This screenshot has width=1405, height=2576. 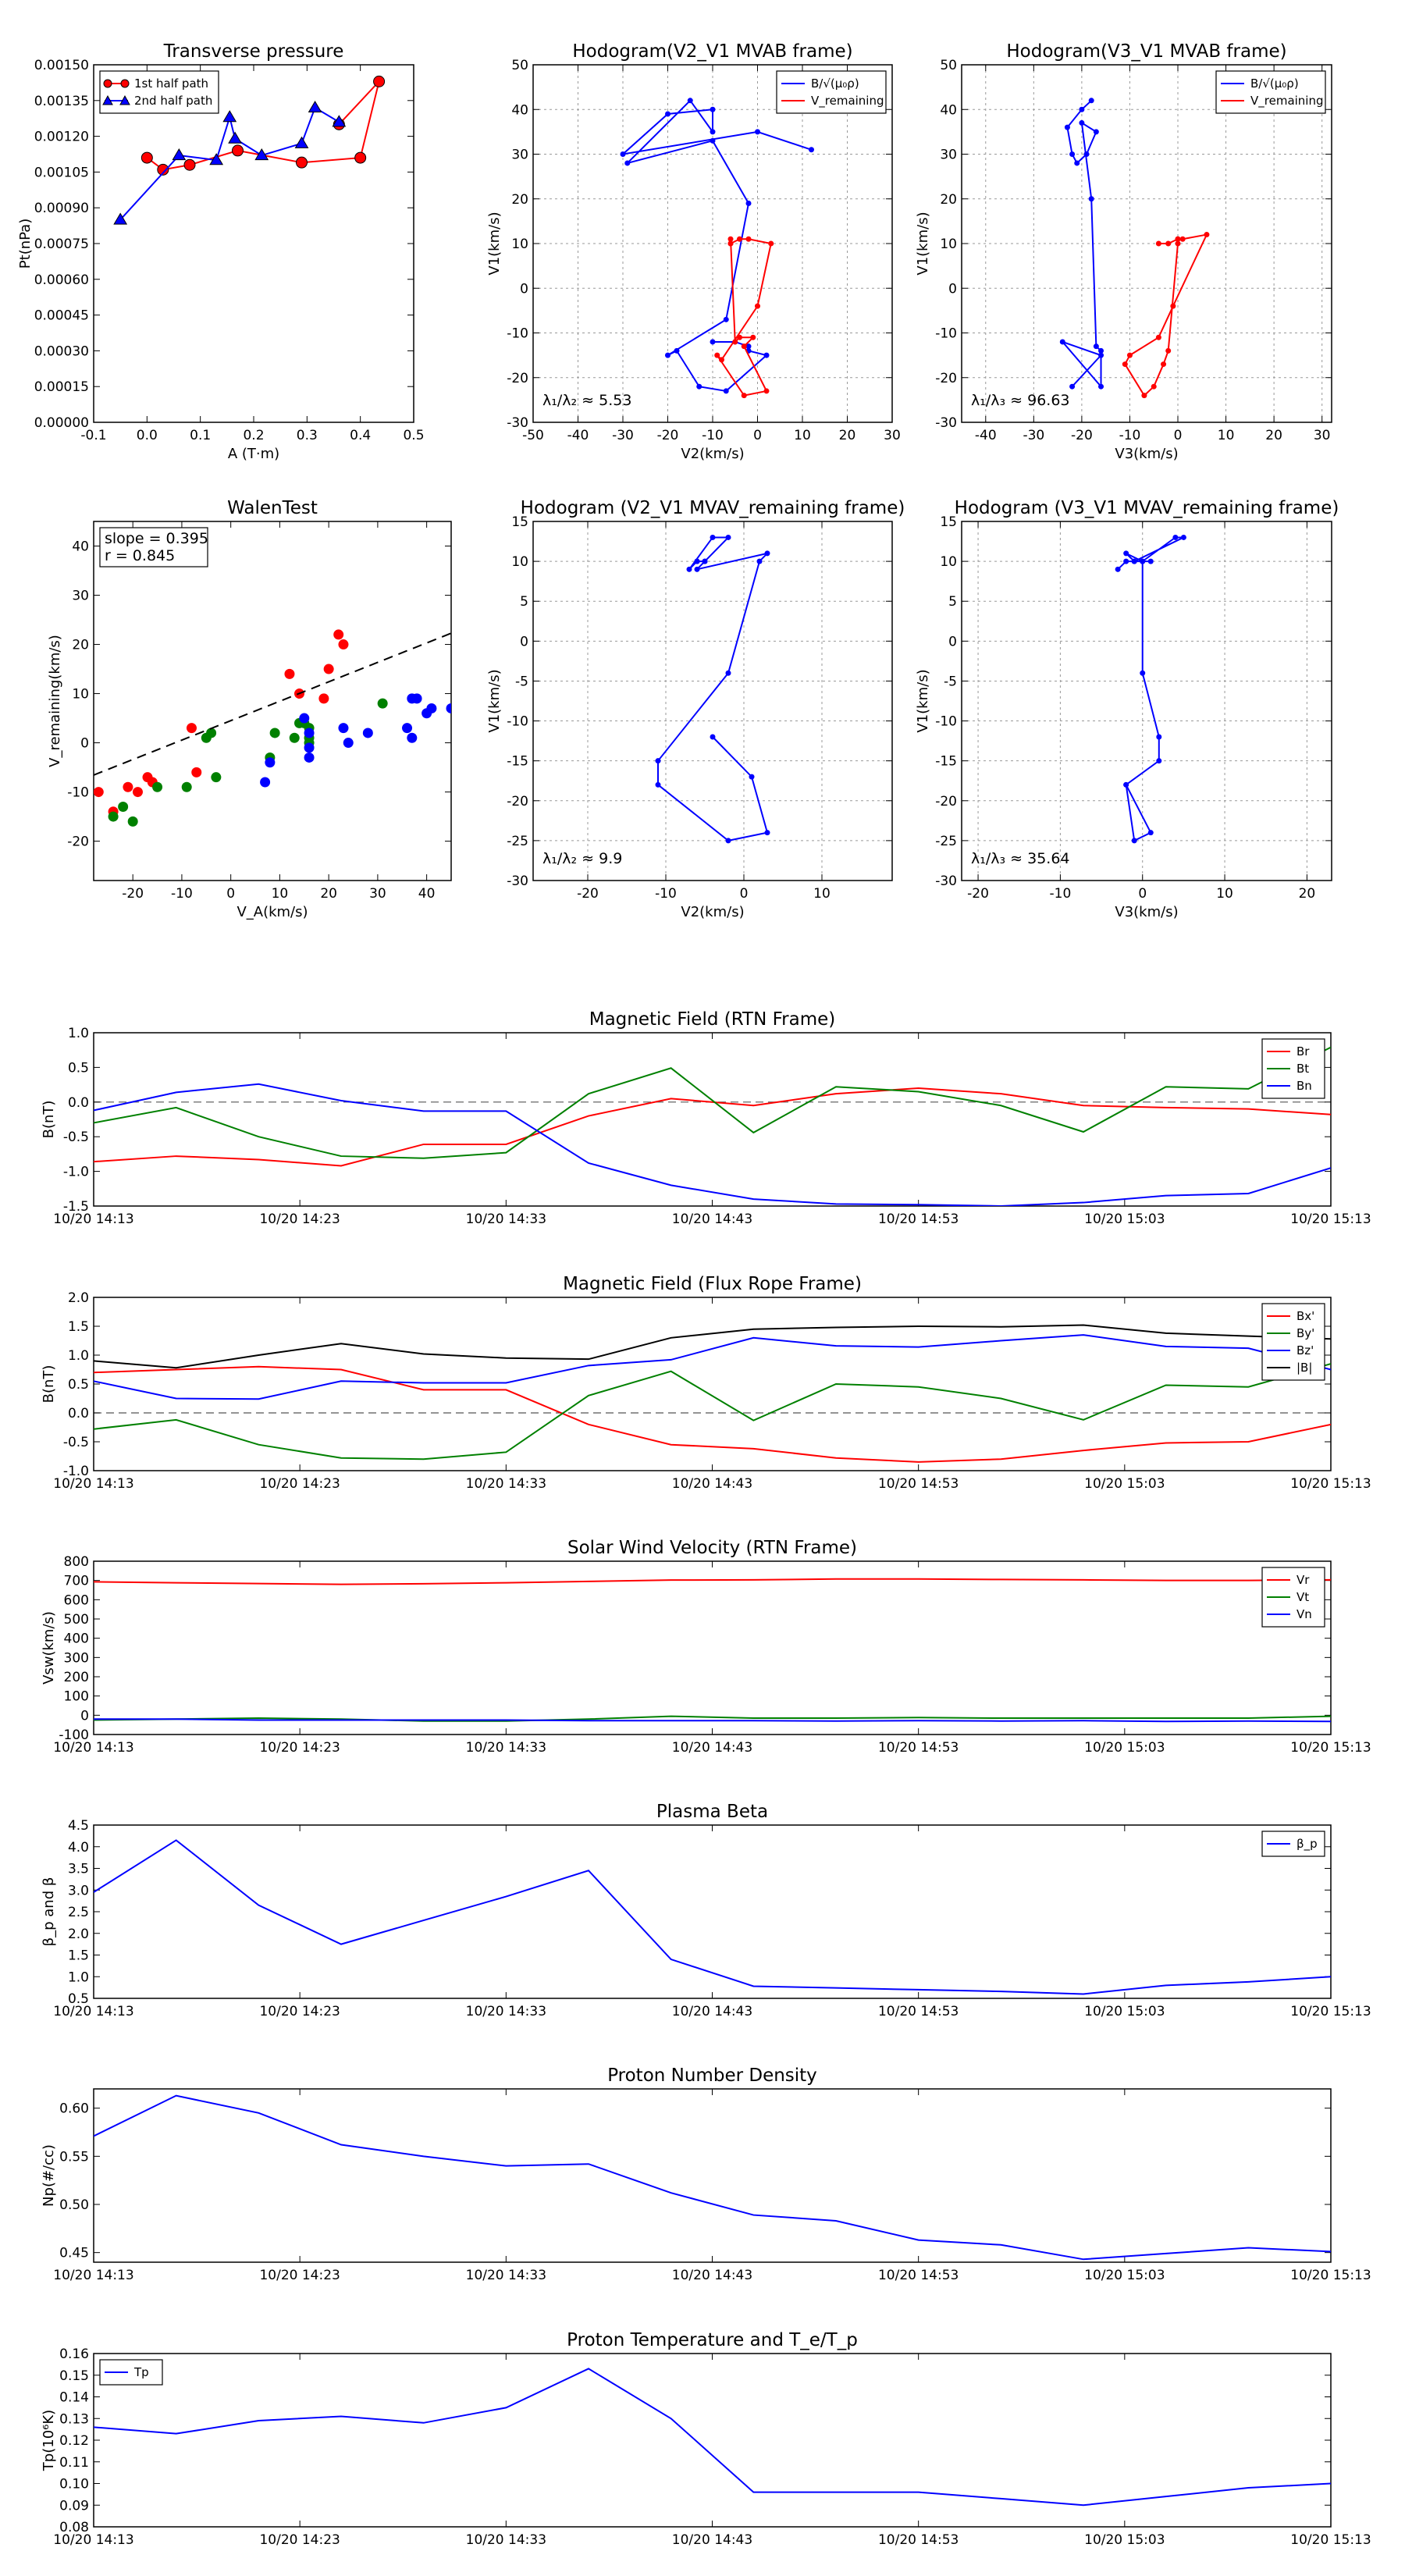 What do you see at coordinates (413, 435) in the screenshot?
I see `x-tick-label: 0.5` at bounding box center [413, 435].